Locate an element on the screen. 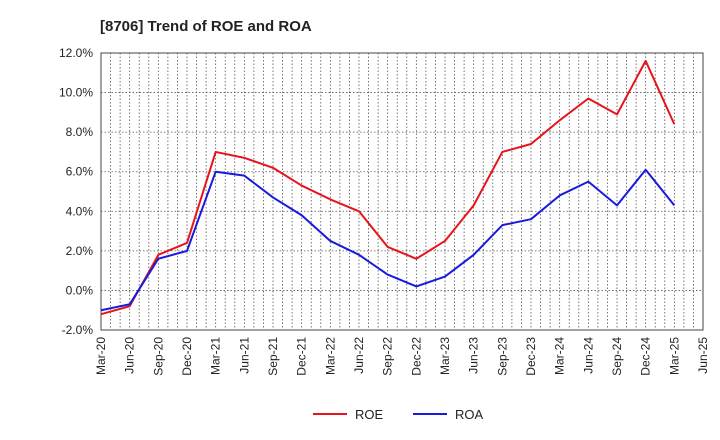 This screenshot has height=440, width=720. x-tick-label: Jun-24 is located at coordinates (588, 355).